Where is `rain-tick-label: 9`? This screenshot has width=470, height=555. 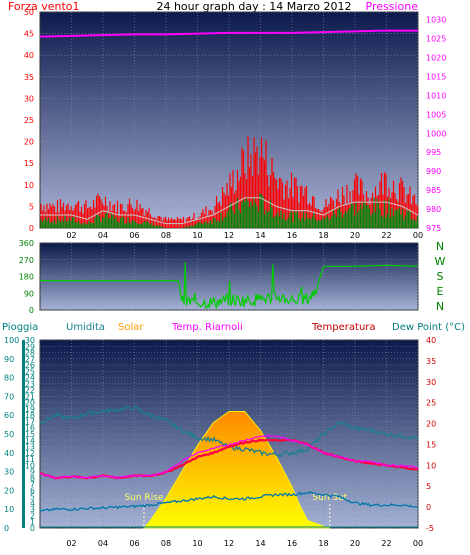
rain-tick-label: 9 is located at coordinates (32, 472).